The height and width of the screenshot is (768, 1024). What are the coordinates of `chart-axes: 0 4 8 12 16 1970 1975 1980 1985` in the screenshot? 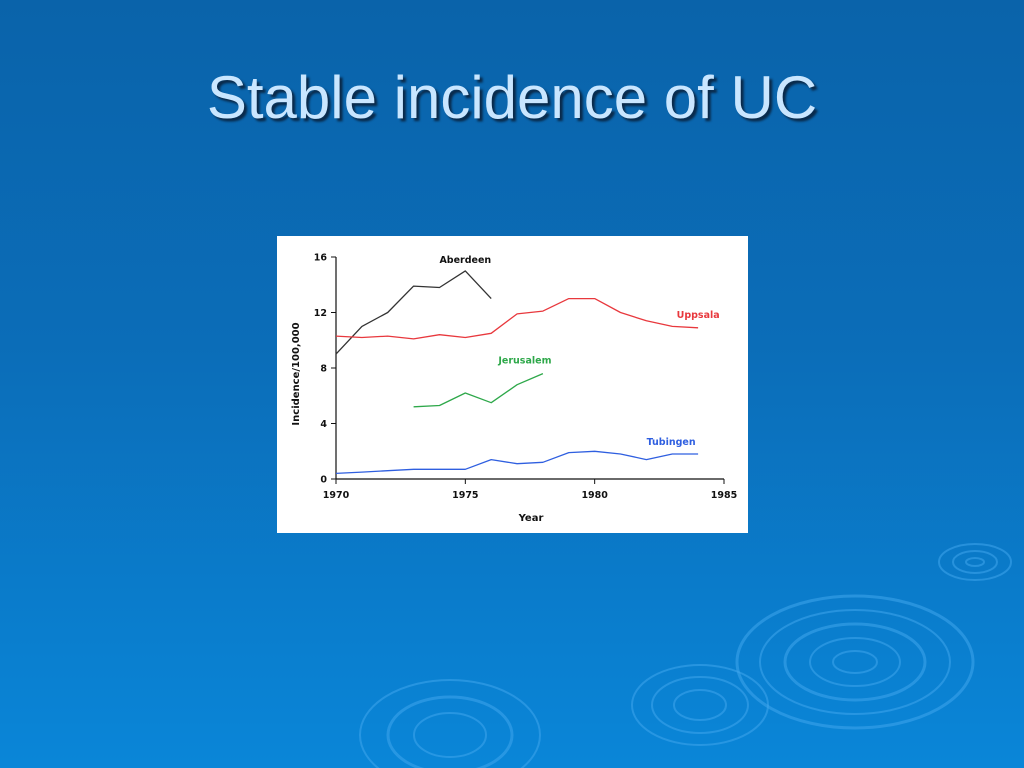 It's located at (525, 377).